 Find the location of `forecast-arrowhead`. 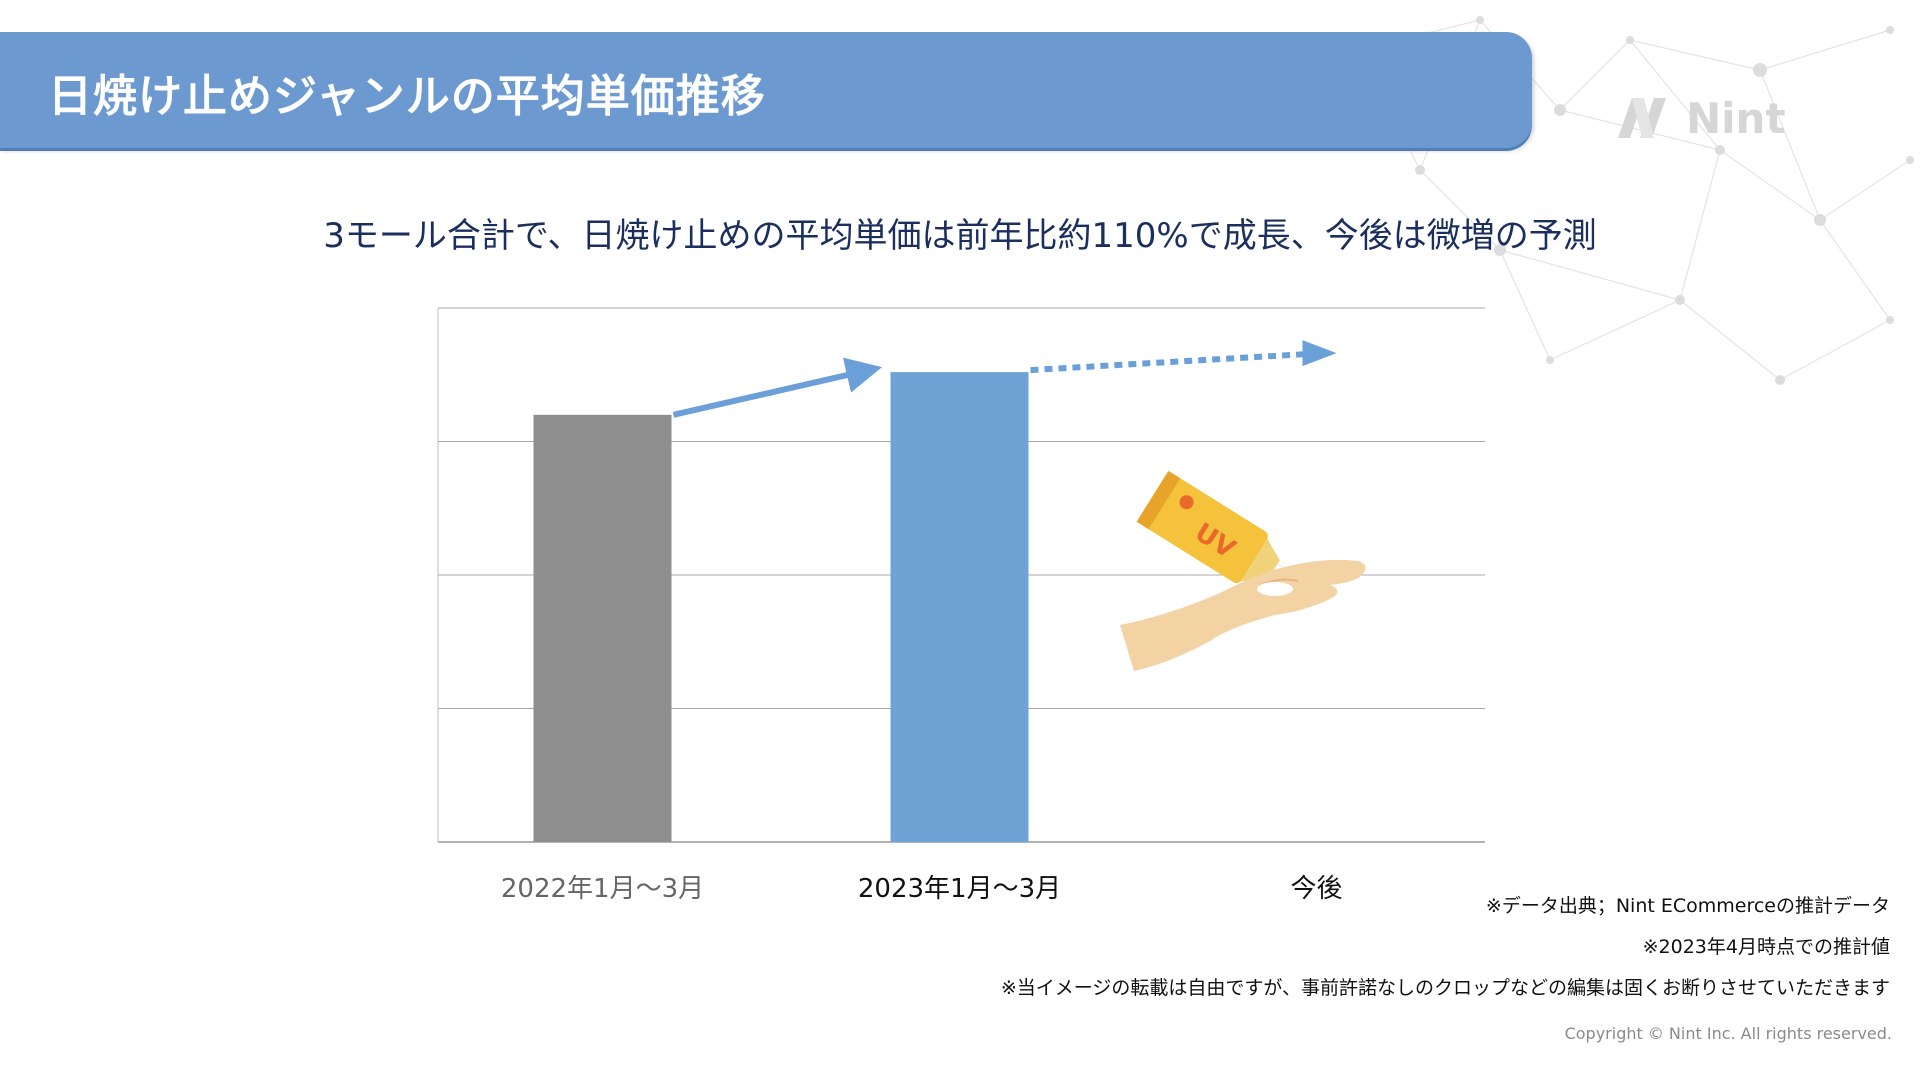

forecast-arrowhead is located at coordinates (1319, 353).